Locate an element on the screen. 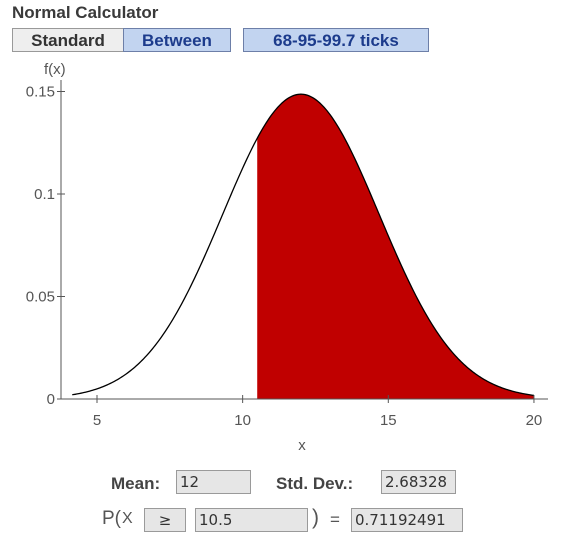 The height and width of the screenshot is (535, 568). y-tick-label: 0.05 is located at coordinates (40, 297).